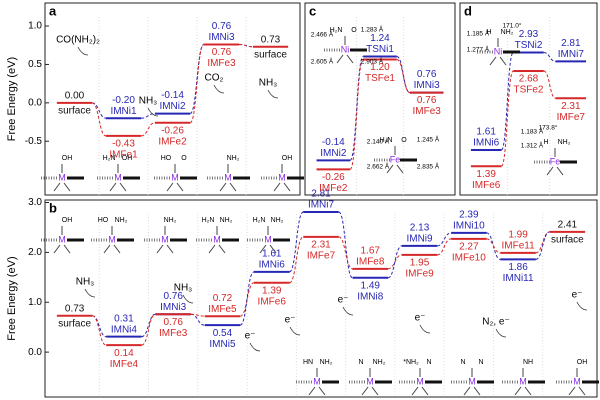  Describe the element at coordinates (419, 239) in the screenshot. I see `level-label: IMNi9` at that location.